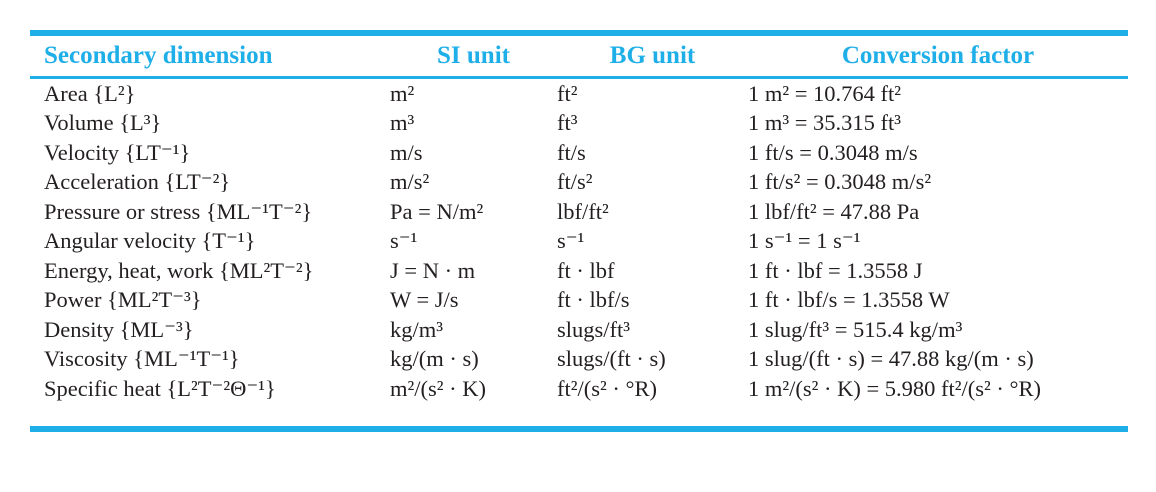  I want to click on dimension-cell: Velocity {LT⁻¹}, so click(117, 152).